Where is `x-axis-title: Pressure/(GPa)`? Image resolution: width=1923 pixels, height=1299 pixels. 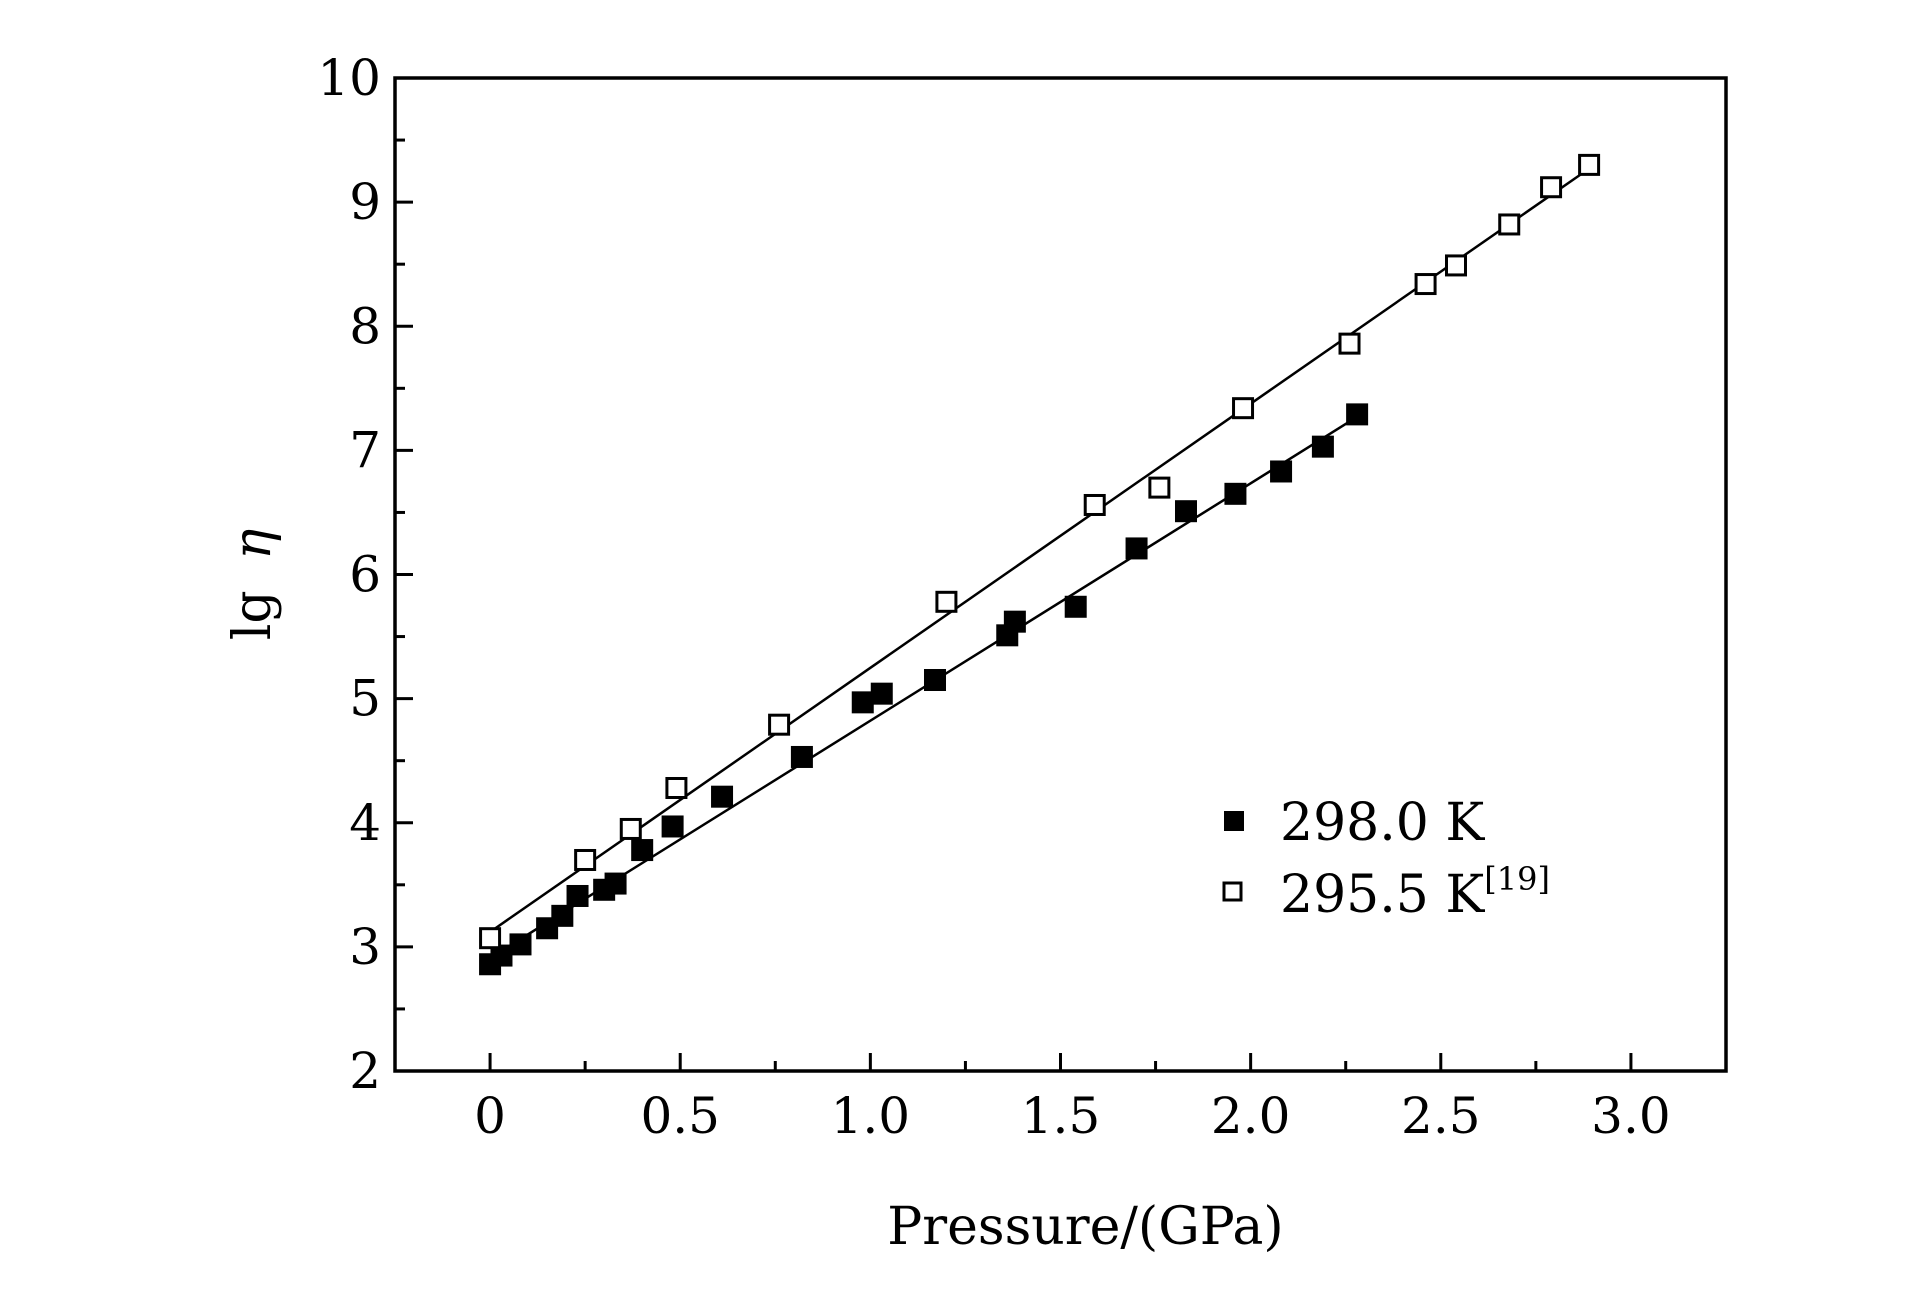
x-axis-title: Pressure/(GPa) is located at coordinates (1085, 1227).